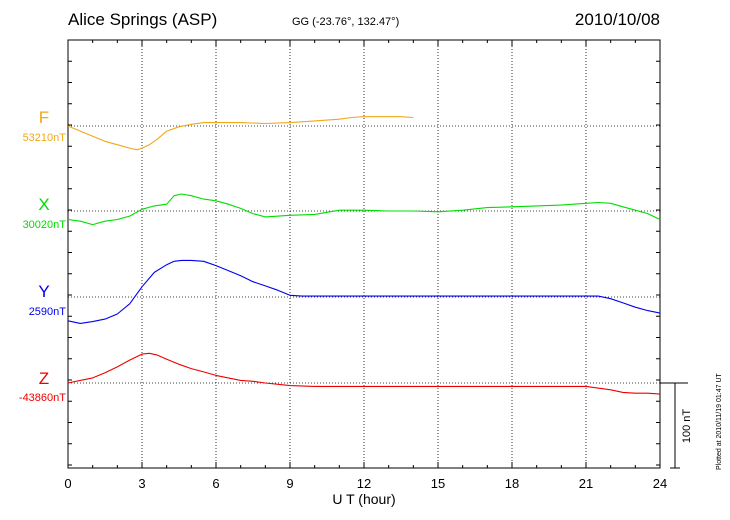 This screenshot has height=520, width=730. What do you see at coordinates (512, 483) in the screenshot?
I see `x-tick-label: 18` at bounding box center [512, 483].